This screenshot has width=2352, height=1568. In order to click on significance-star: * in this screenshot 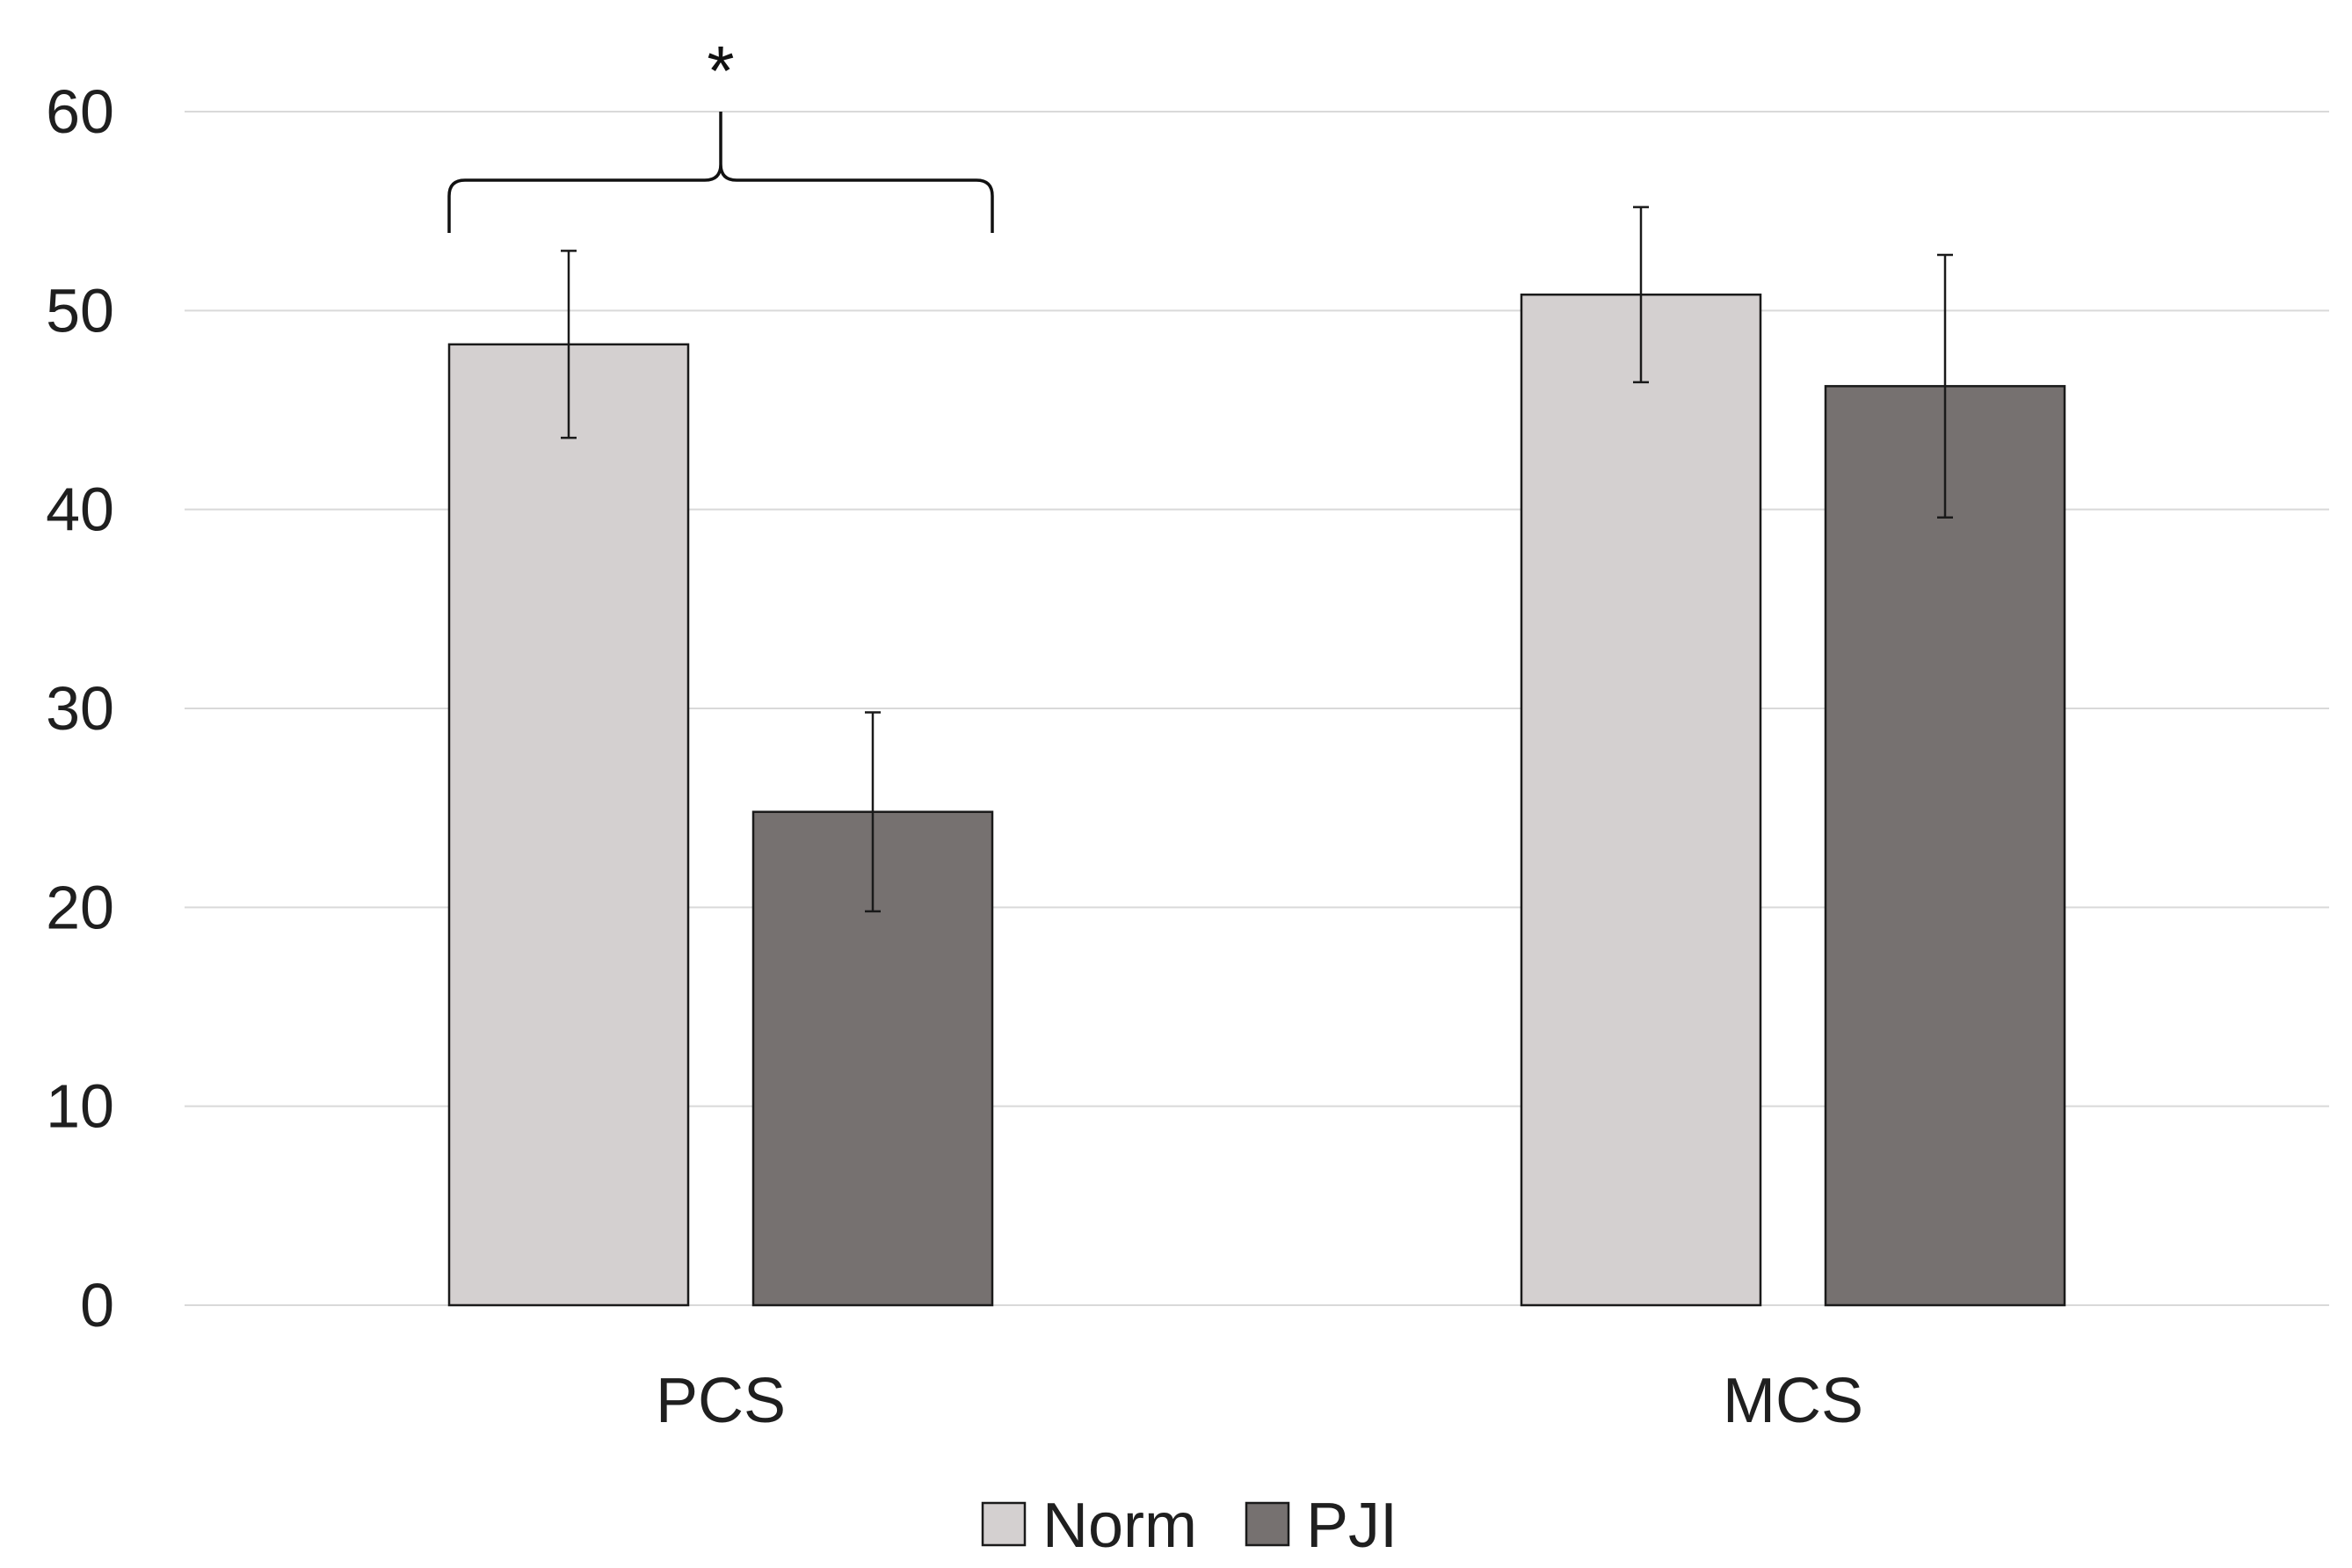, I will do `click(720, 71)`.